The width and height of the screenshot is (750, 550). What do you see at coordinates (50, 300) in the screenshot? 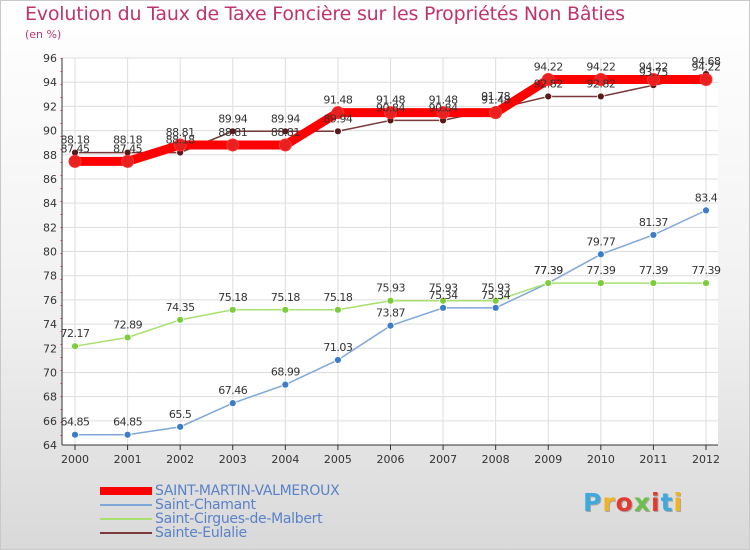
I see `y-tick-label: 76` at bounding box center [50, 300].